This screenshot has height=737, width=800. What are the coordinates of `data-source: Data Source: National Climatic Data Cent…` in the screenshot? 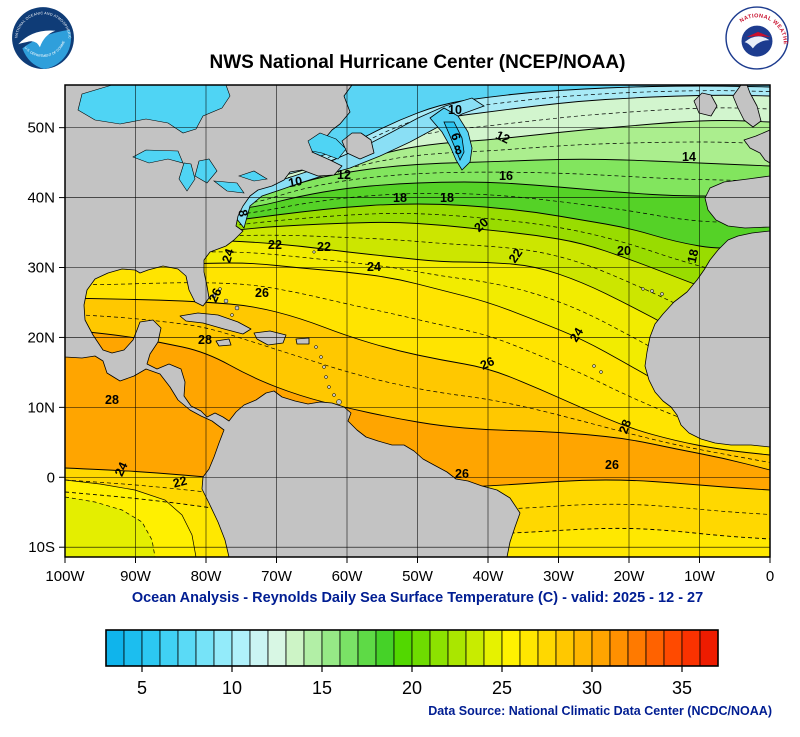 It's located at (600, 711).